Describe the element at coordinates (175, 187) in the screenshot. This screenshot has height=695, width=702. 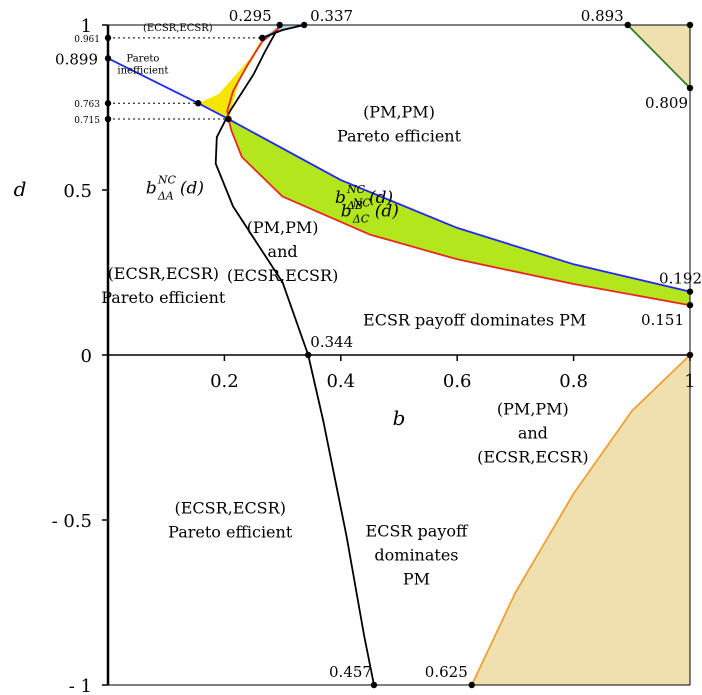
I see `curve-label-0: b NC ΔA (d)` at that location.